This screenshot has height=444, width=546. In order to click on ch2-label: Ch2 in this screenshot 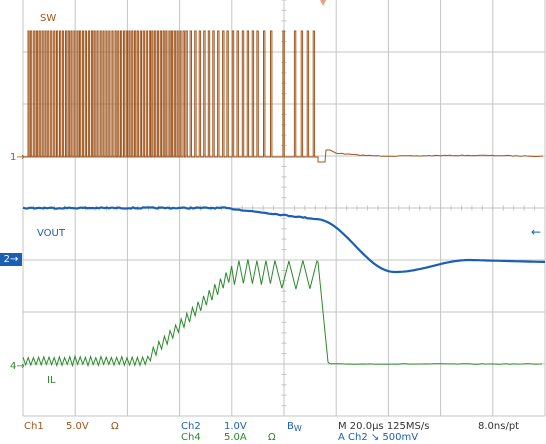, I will do `click(191, 426)`.